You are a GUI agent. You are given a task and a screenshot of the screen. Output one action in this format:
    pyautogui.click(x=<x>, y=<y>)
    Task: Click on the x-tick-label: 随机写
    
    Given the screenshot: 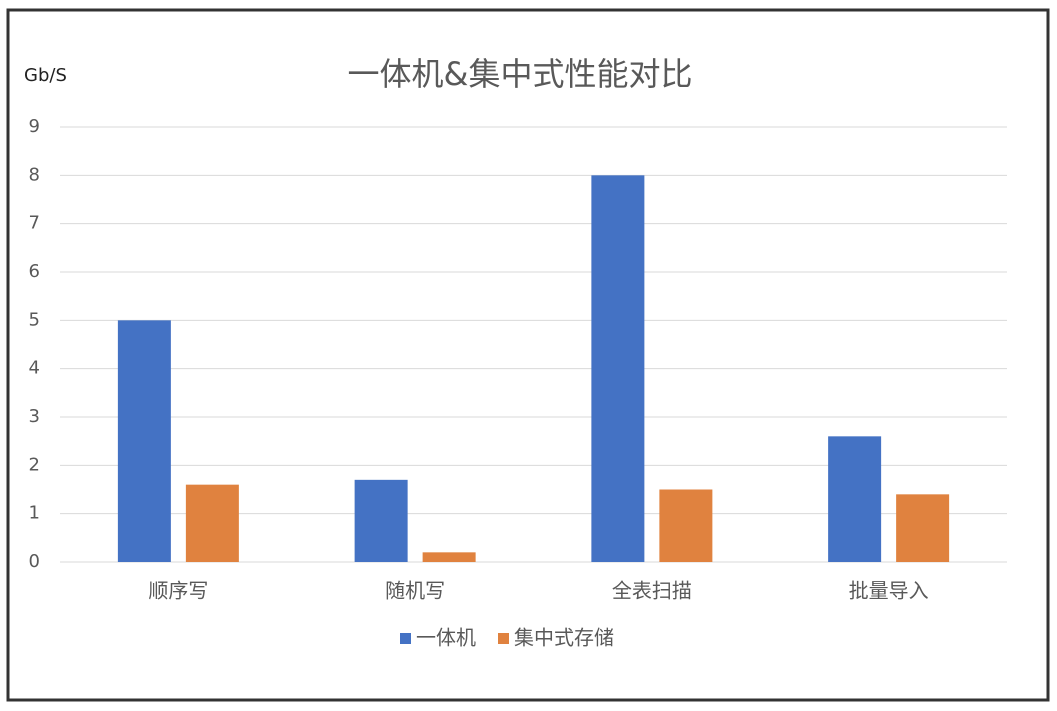 What is the action you would take?
    pyautogui.click(x=415, y=591)
    